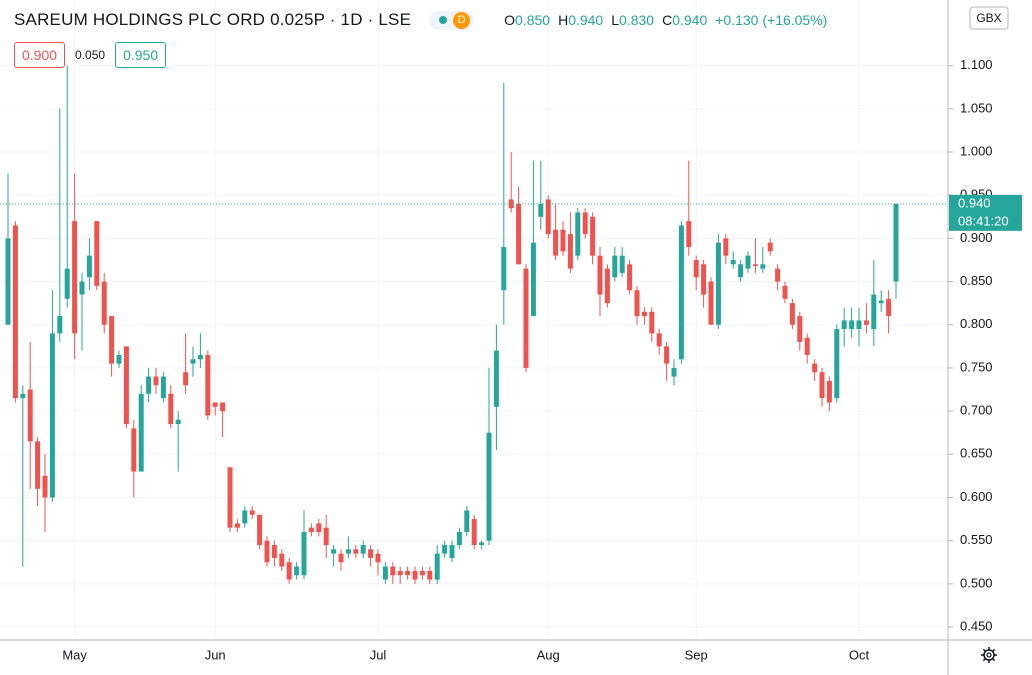 This screenshot has height=675, width=1032. What do you see at coordinates (976, 107) in the screenshot?
I see `y-tick-label: 1.050` at bounding box center [976, 107].